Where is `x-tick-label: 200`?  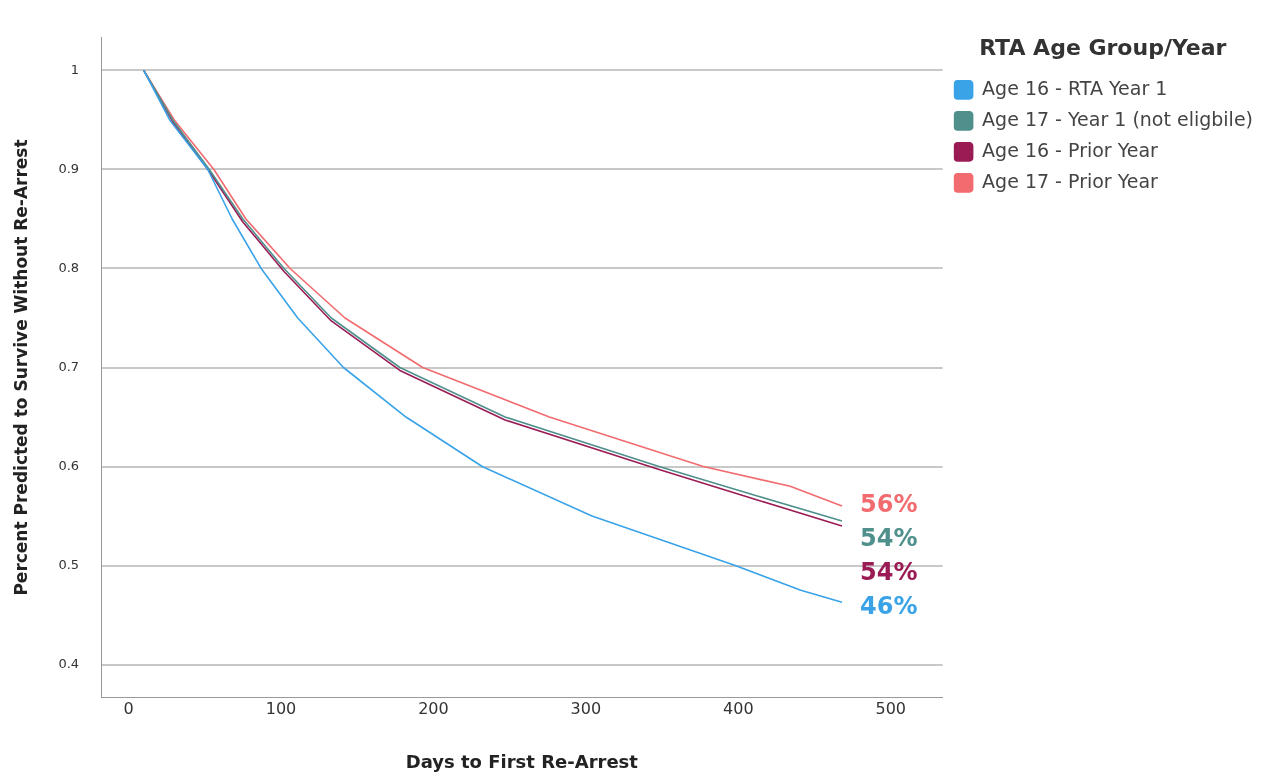
x-tick-label: 200 is located at coordinates (433, 708).